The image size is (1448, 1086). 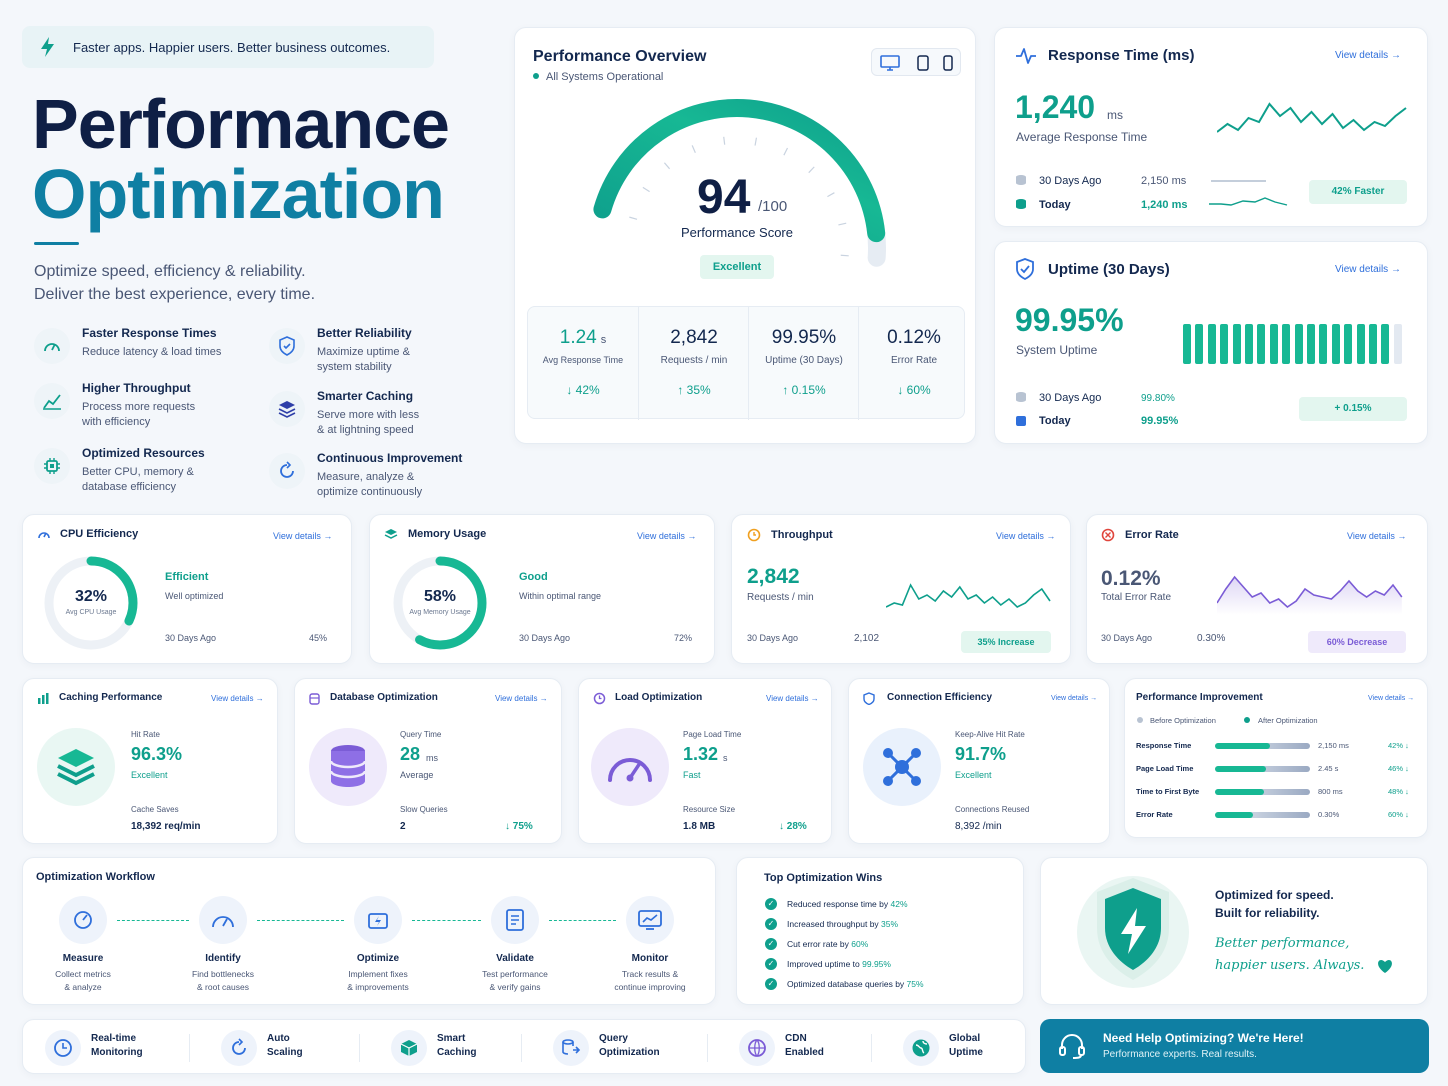 I want to click on stat-value: 2,842, so click(x=694, y=337).